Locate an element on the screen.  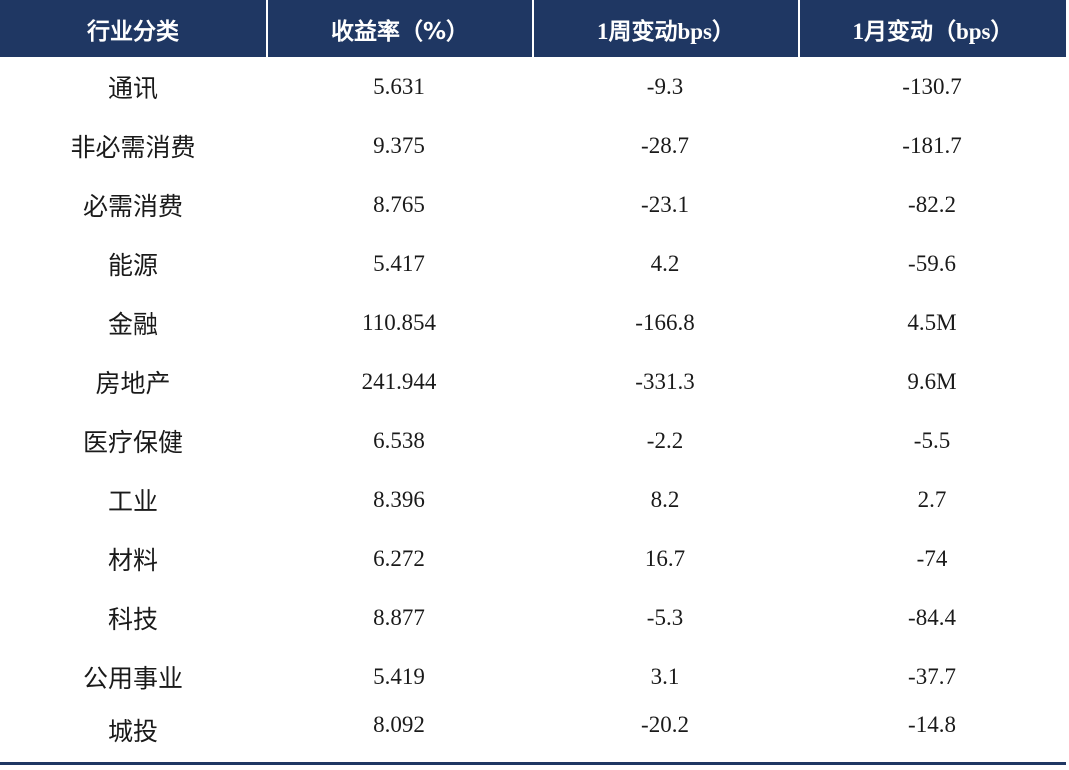
table-row: 工业 8.396 8.2 2.7 is located at coordinates (533, 499).